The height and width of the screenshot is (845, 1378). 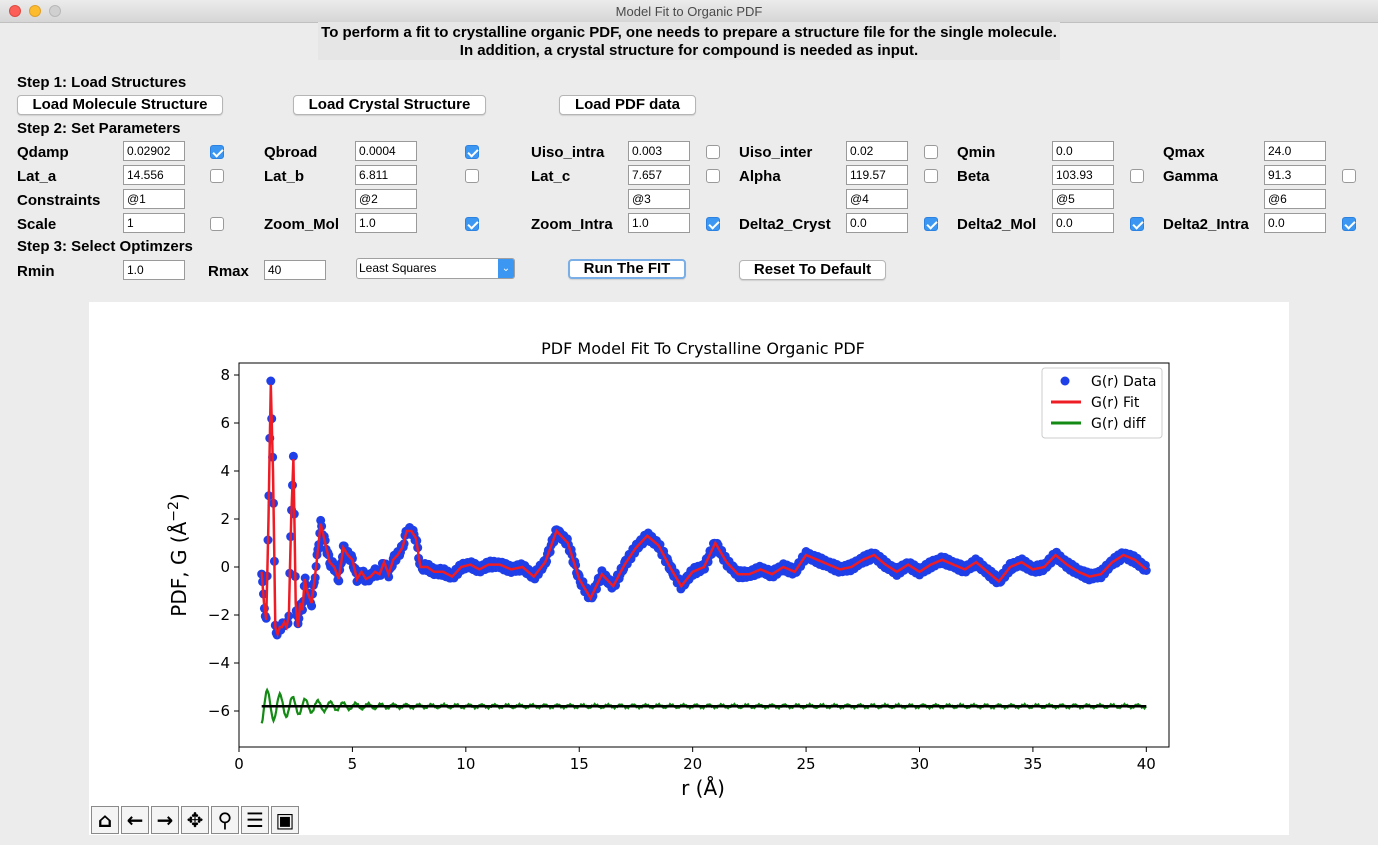 What do you see at coordinates (36, 271) in the screenshot?
I see `rmin-label: Rmin` at bounding box center [36, 271].